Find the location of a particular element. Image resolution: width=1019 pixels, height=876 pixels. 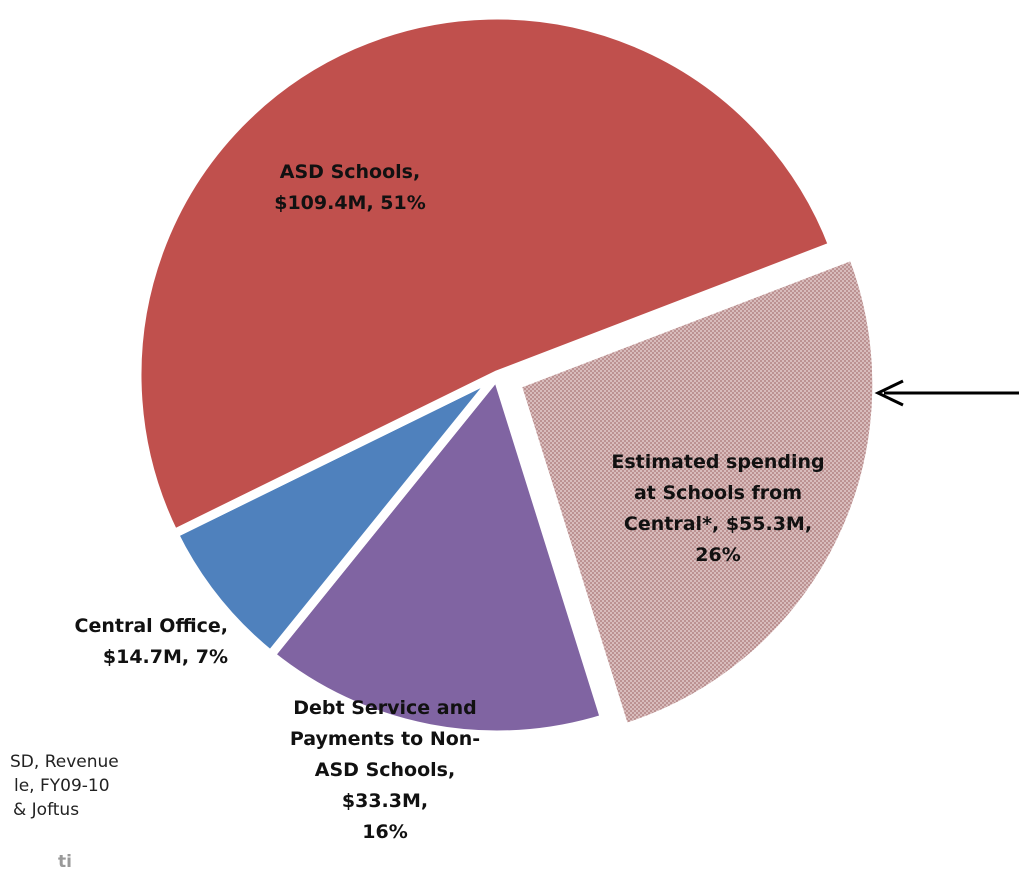

label-line: Central*, $55.3M, is located at coordinates (718, 524).